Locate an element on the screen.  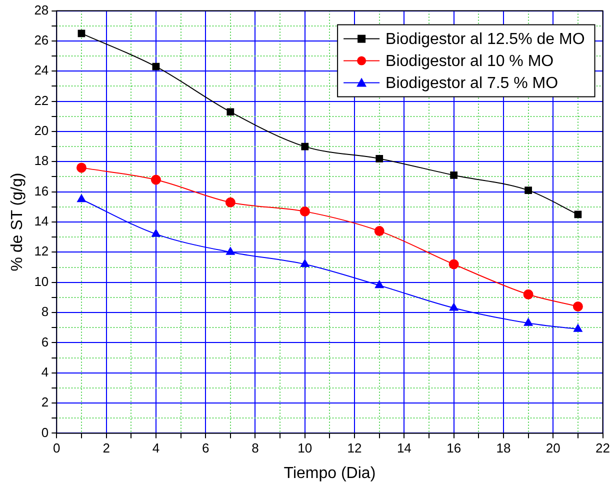
y-tick-label: 8 is located at coordinates (45, 312).